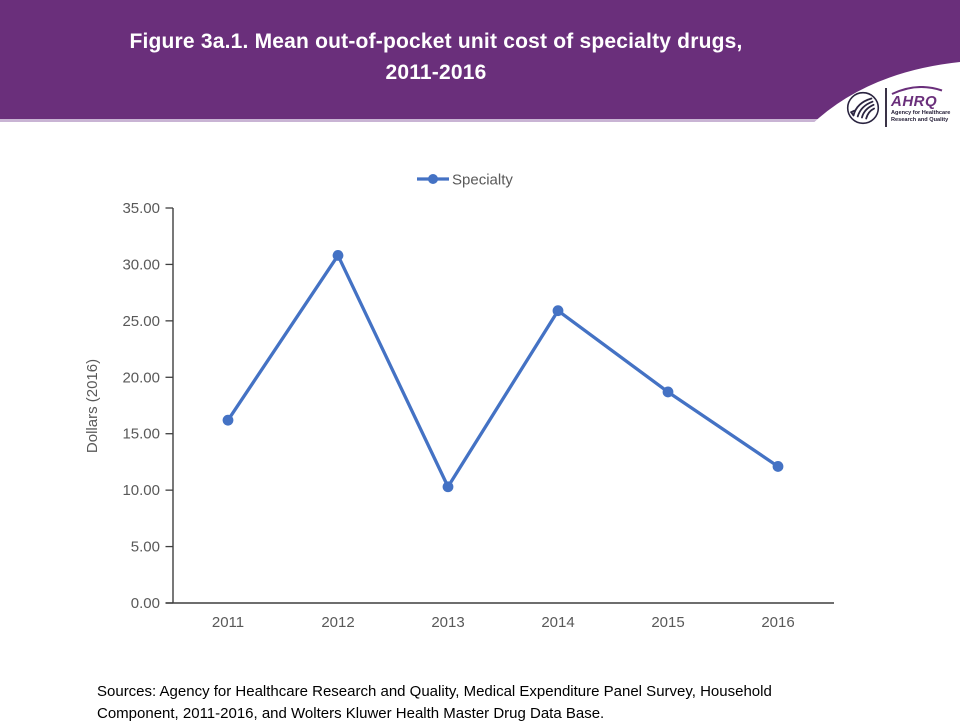 This screenshot has height=725, width=960. What do you see at coordinates (338, 255) in the screenshot?
I see `data-point-2012` at bounding box center [338, 255].